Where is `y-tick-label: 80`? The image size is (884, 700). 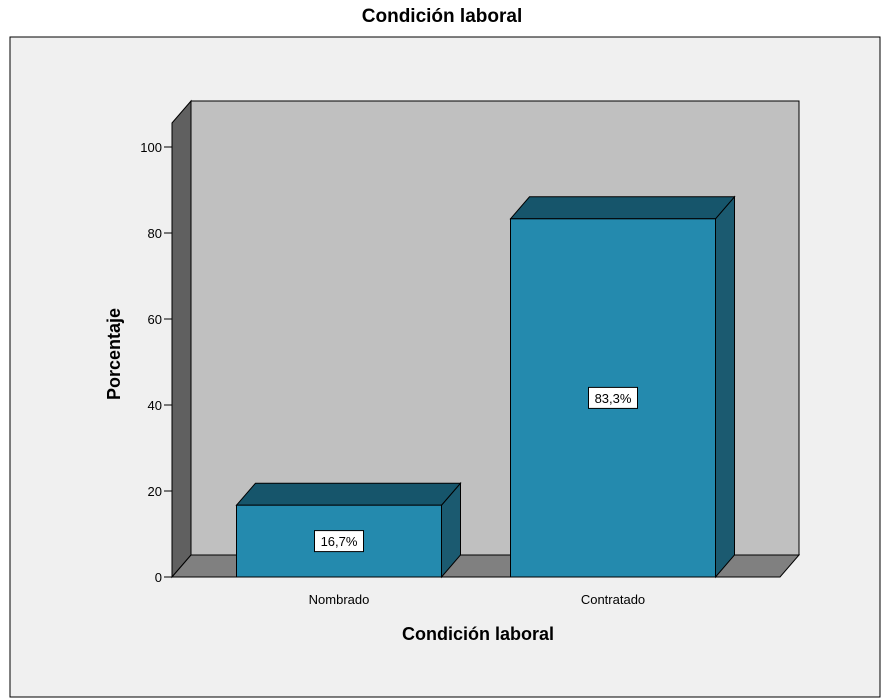 y-tick-label: 80 is located at coordinates (155, 233).